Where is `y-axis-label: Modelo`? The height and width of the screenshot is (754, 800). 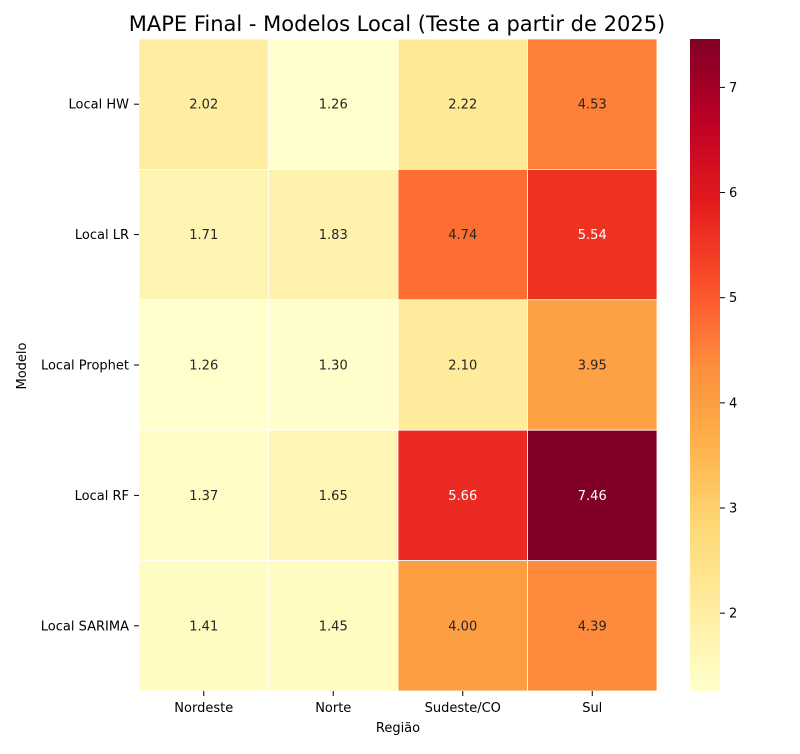
y-axis-label: Modelo is located at coordinates (22, 365).